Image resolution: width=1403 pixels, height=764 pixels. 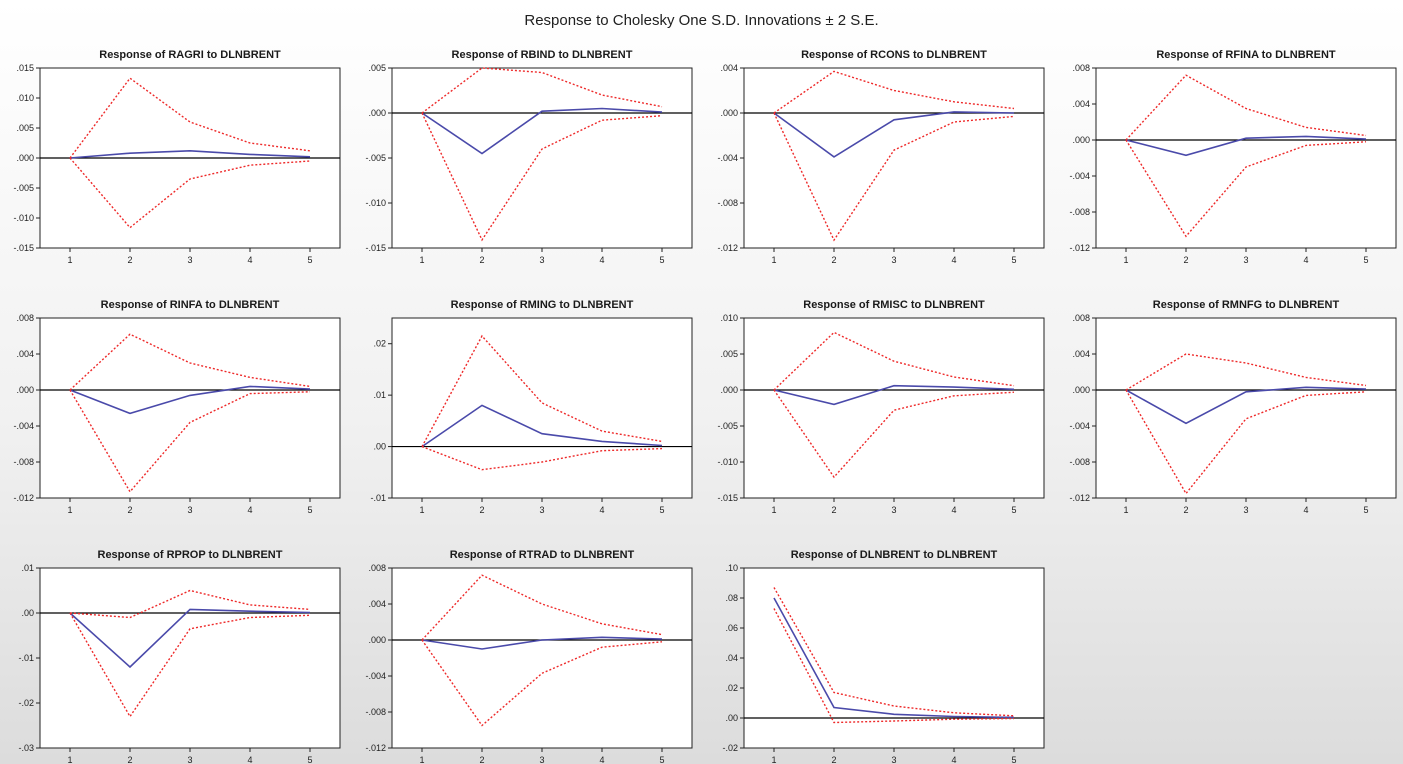 I want to click on chart-title: Response of RPROP to DLNBRENT, so click(x=190, y=555).